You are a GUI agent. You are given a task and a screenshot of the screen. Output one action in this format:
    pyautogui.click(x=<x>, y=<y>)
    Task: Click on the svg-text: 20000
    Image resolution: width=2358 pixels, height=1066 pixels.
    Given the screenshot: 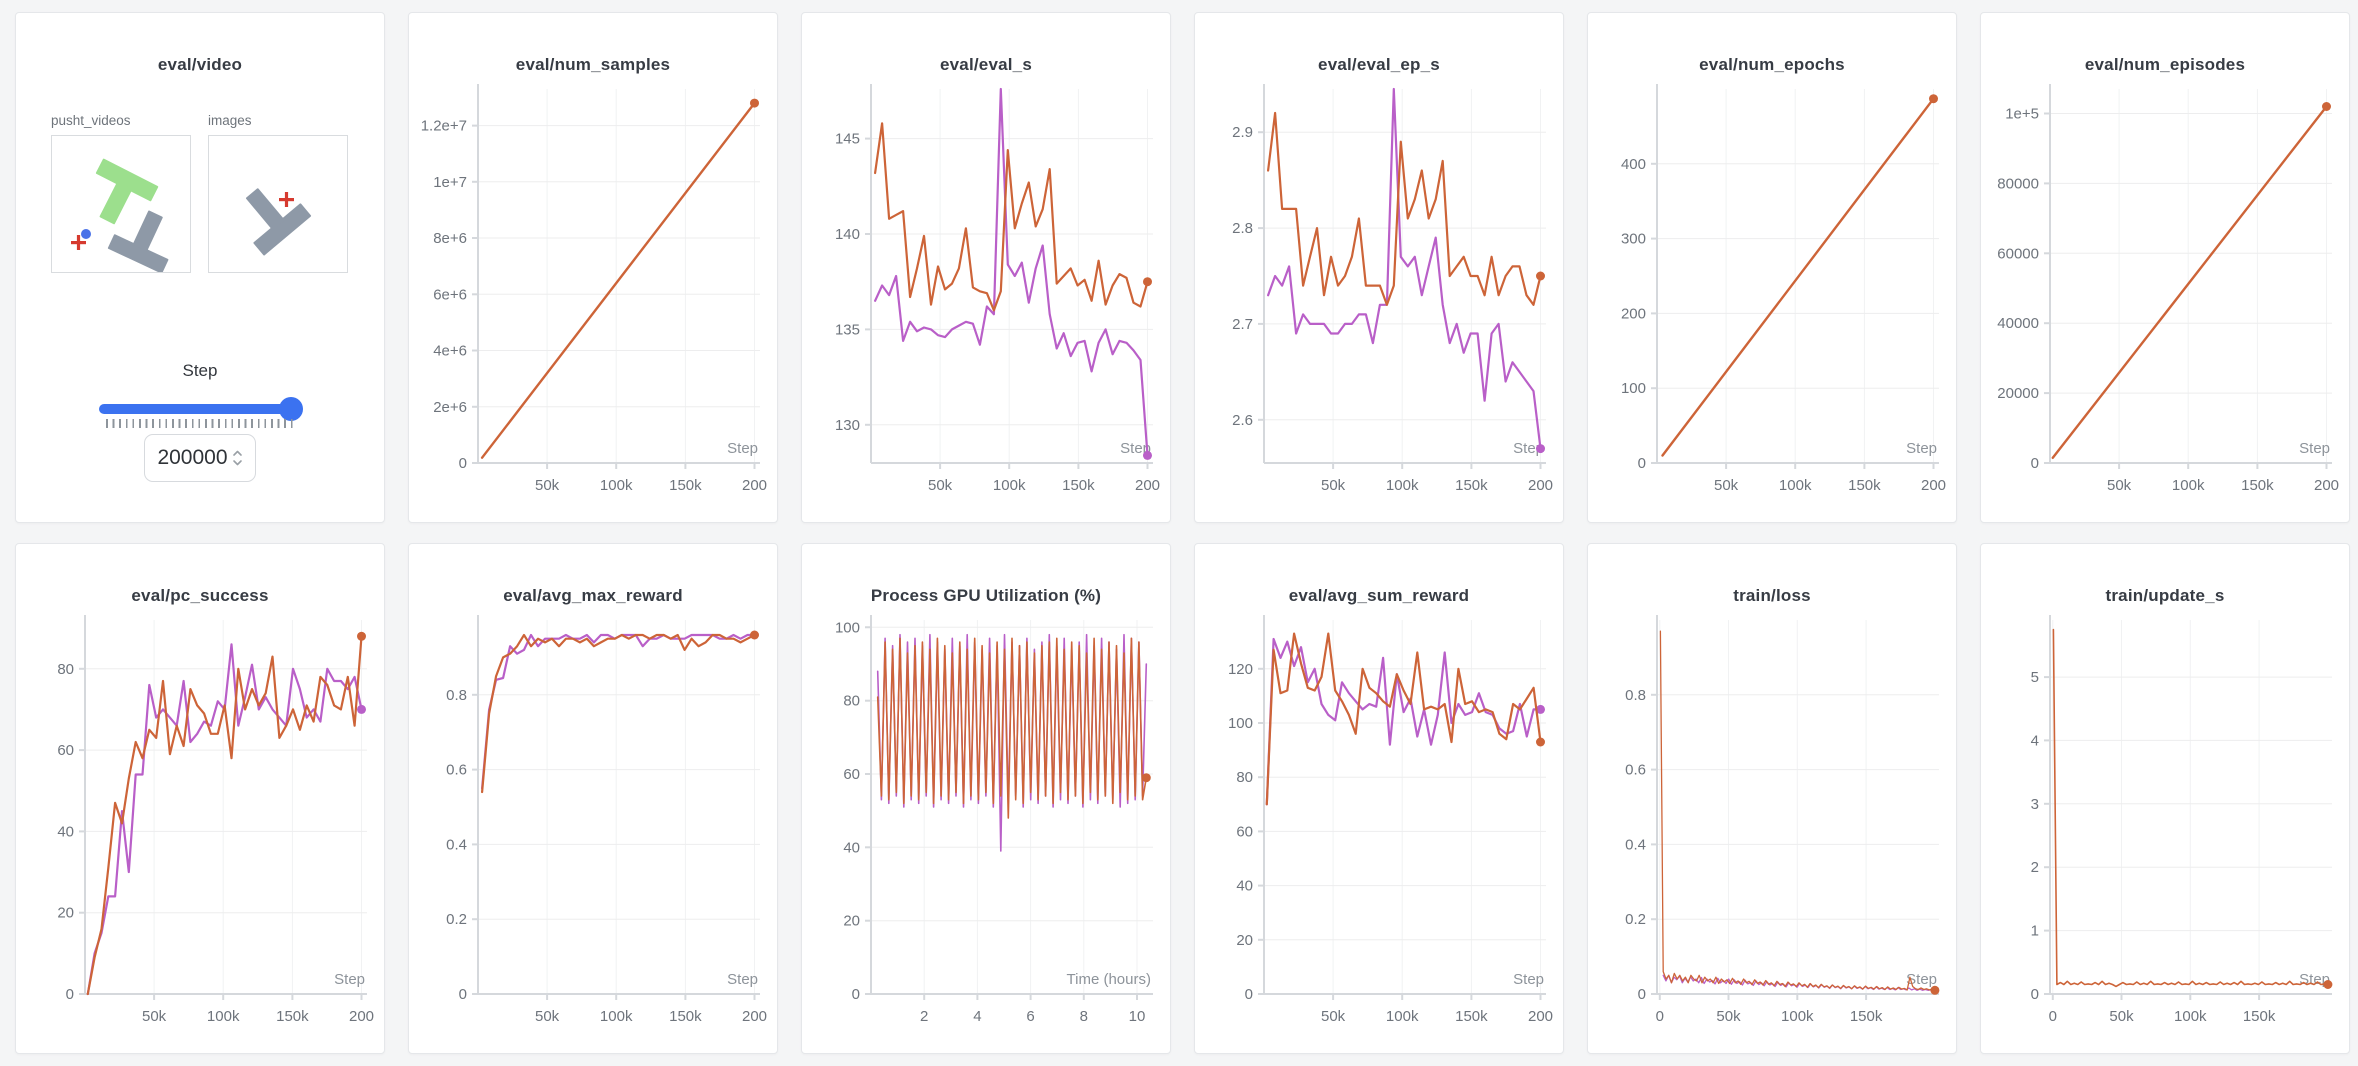 What is the action you would take?
    pyautogui.click(x=2018, y=393)
    